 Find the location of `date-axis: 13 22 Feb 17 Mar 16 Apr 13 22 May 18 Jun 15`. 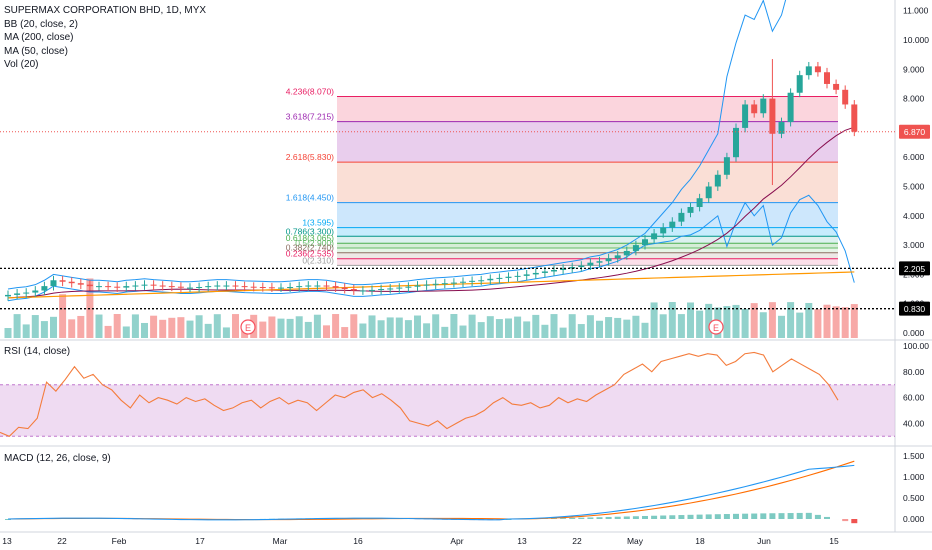

date-axis: 13 22 Feb 17 Mar 16 Apr 13 22 May 18 Jun 15 is located at coordinates (420, 541).